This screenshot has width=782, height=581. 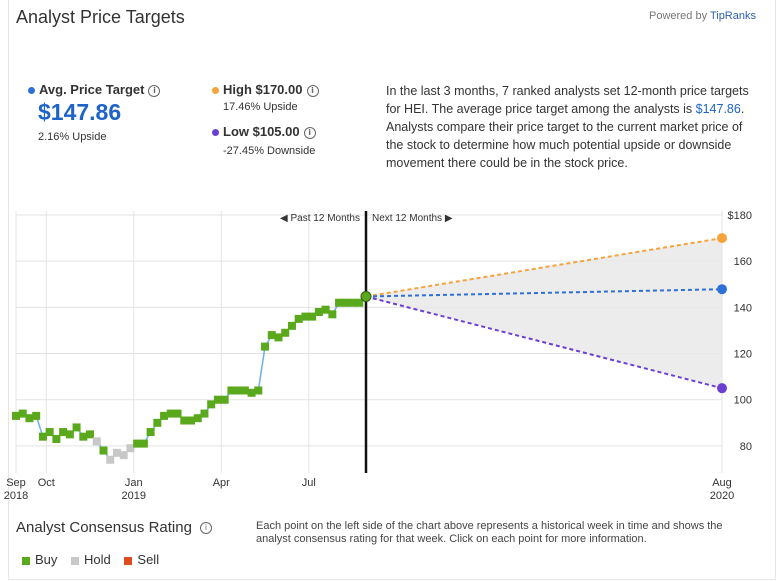 I want to click on consensus-title: Analyst Consensus Rating i, so click(x=114, y=527).